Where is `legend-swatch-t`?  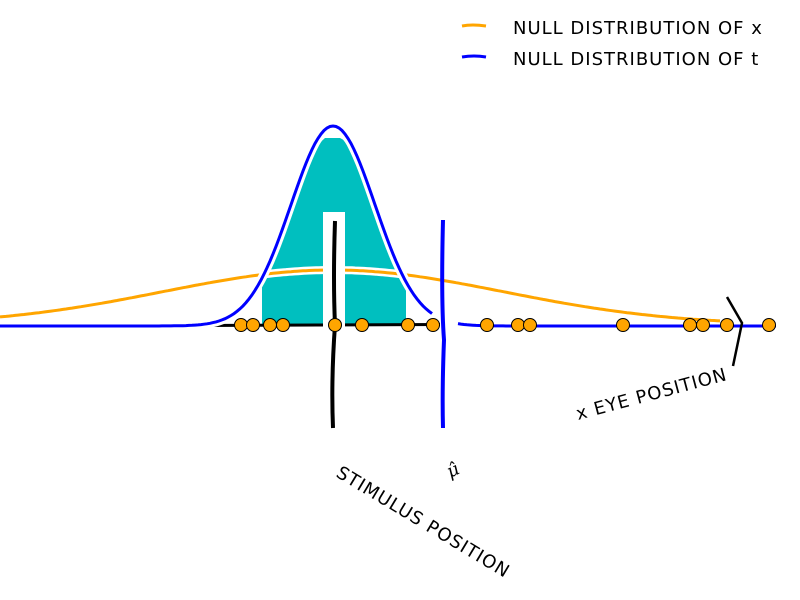 legend-swatch-t is located at coordinates (474, 56).